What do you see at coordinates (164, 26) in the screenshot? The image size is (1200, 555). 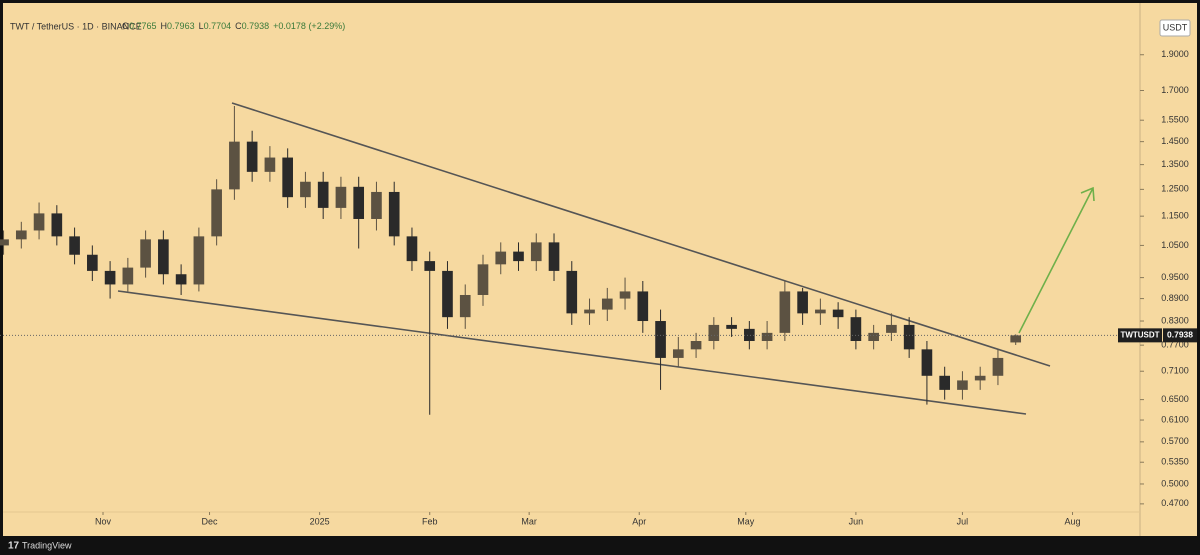 I see `ohlc-prefix: H` at bounding box center [164, 26].